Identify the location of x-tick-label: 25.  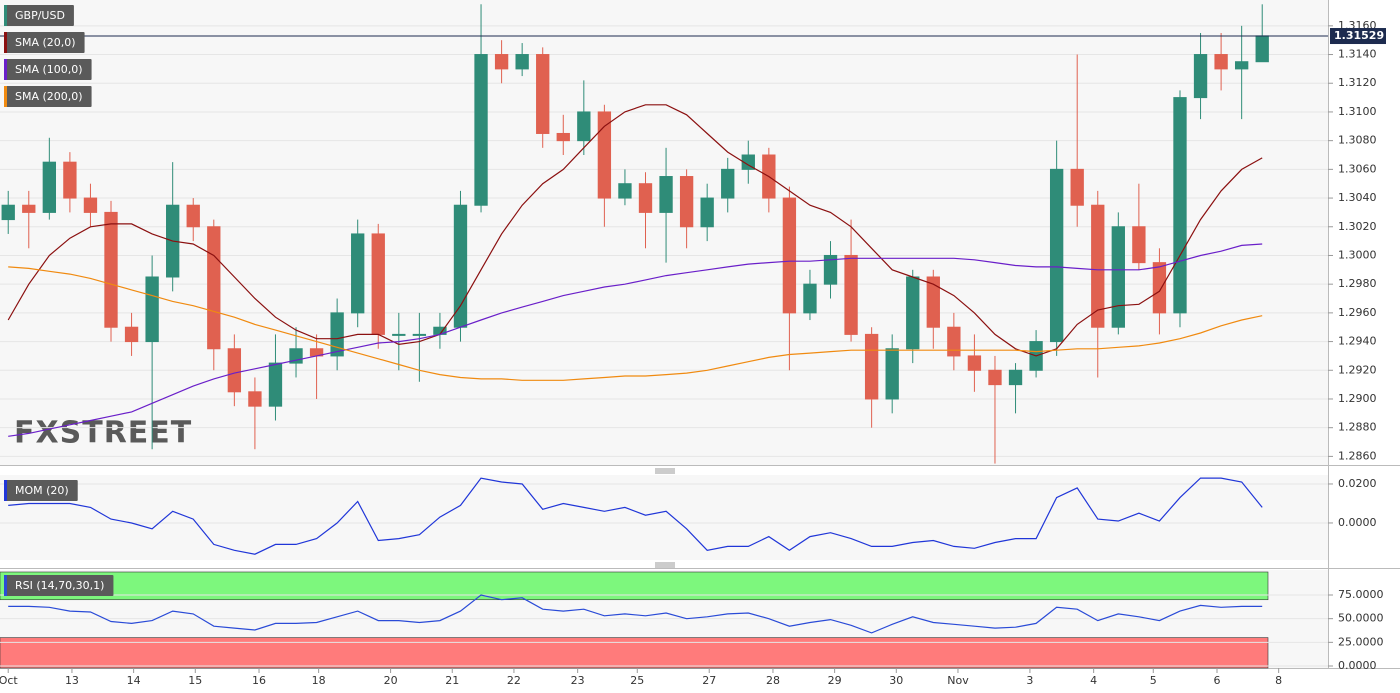
(637, 680).